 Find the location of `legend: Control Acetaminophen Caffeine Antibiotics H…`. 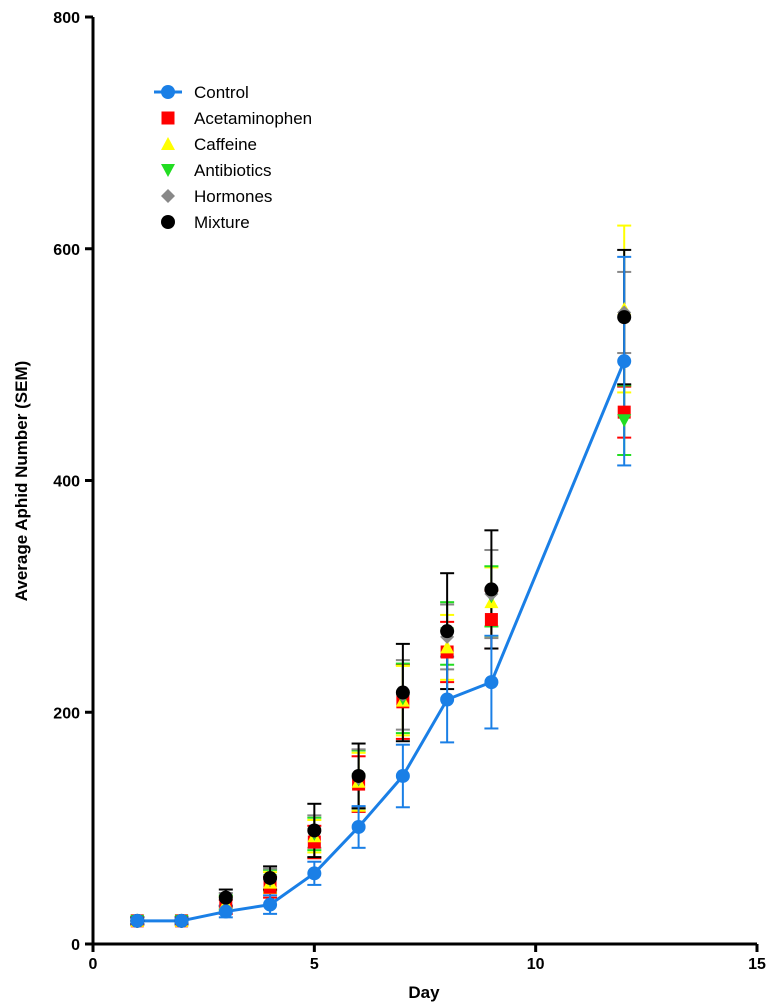

legend: Control Acetaminophen Caffeine Antibiotics H… is located at coordinates (233, 157).